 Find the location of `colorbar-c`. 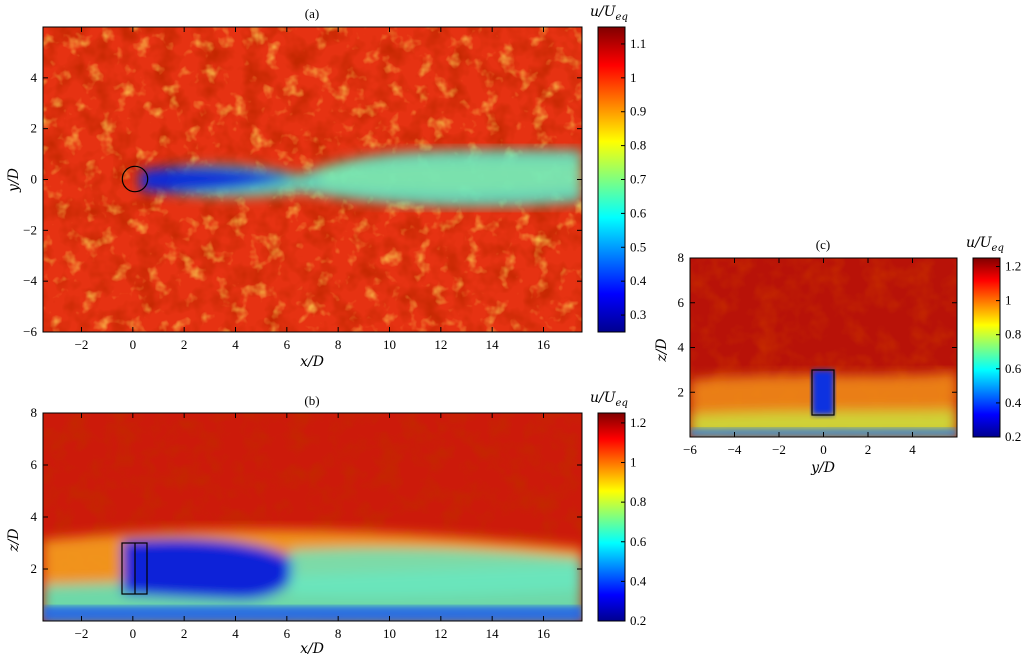

colorbar-c is located at coordinates (986, 347).